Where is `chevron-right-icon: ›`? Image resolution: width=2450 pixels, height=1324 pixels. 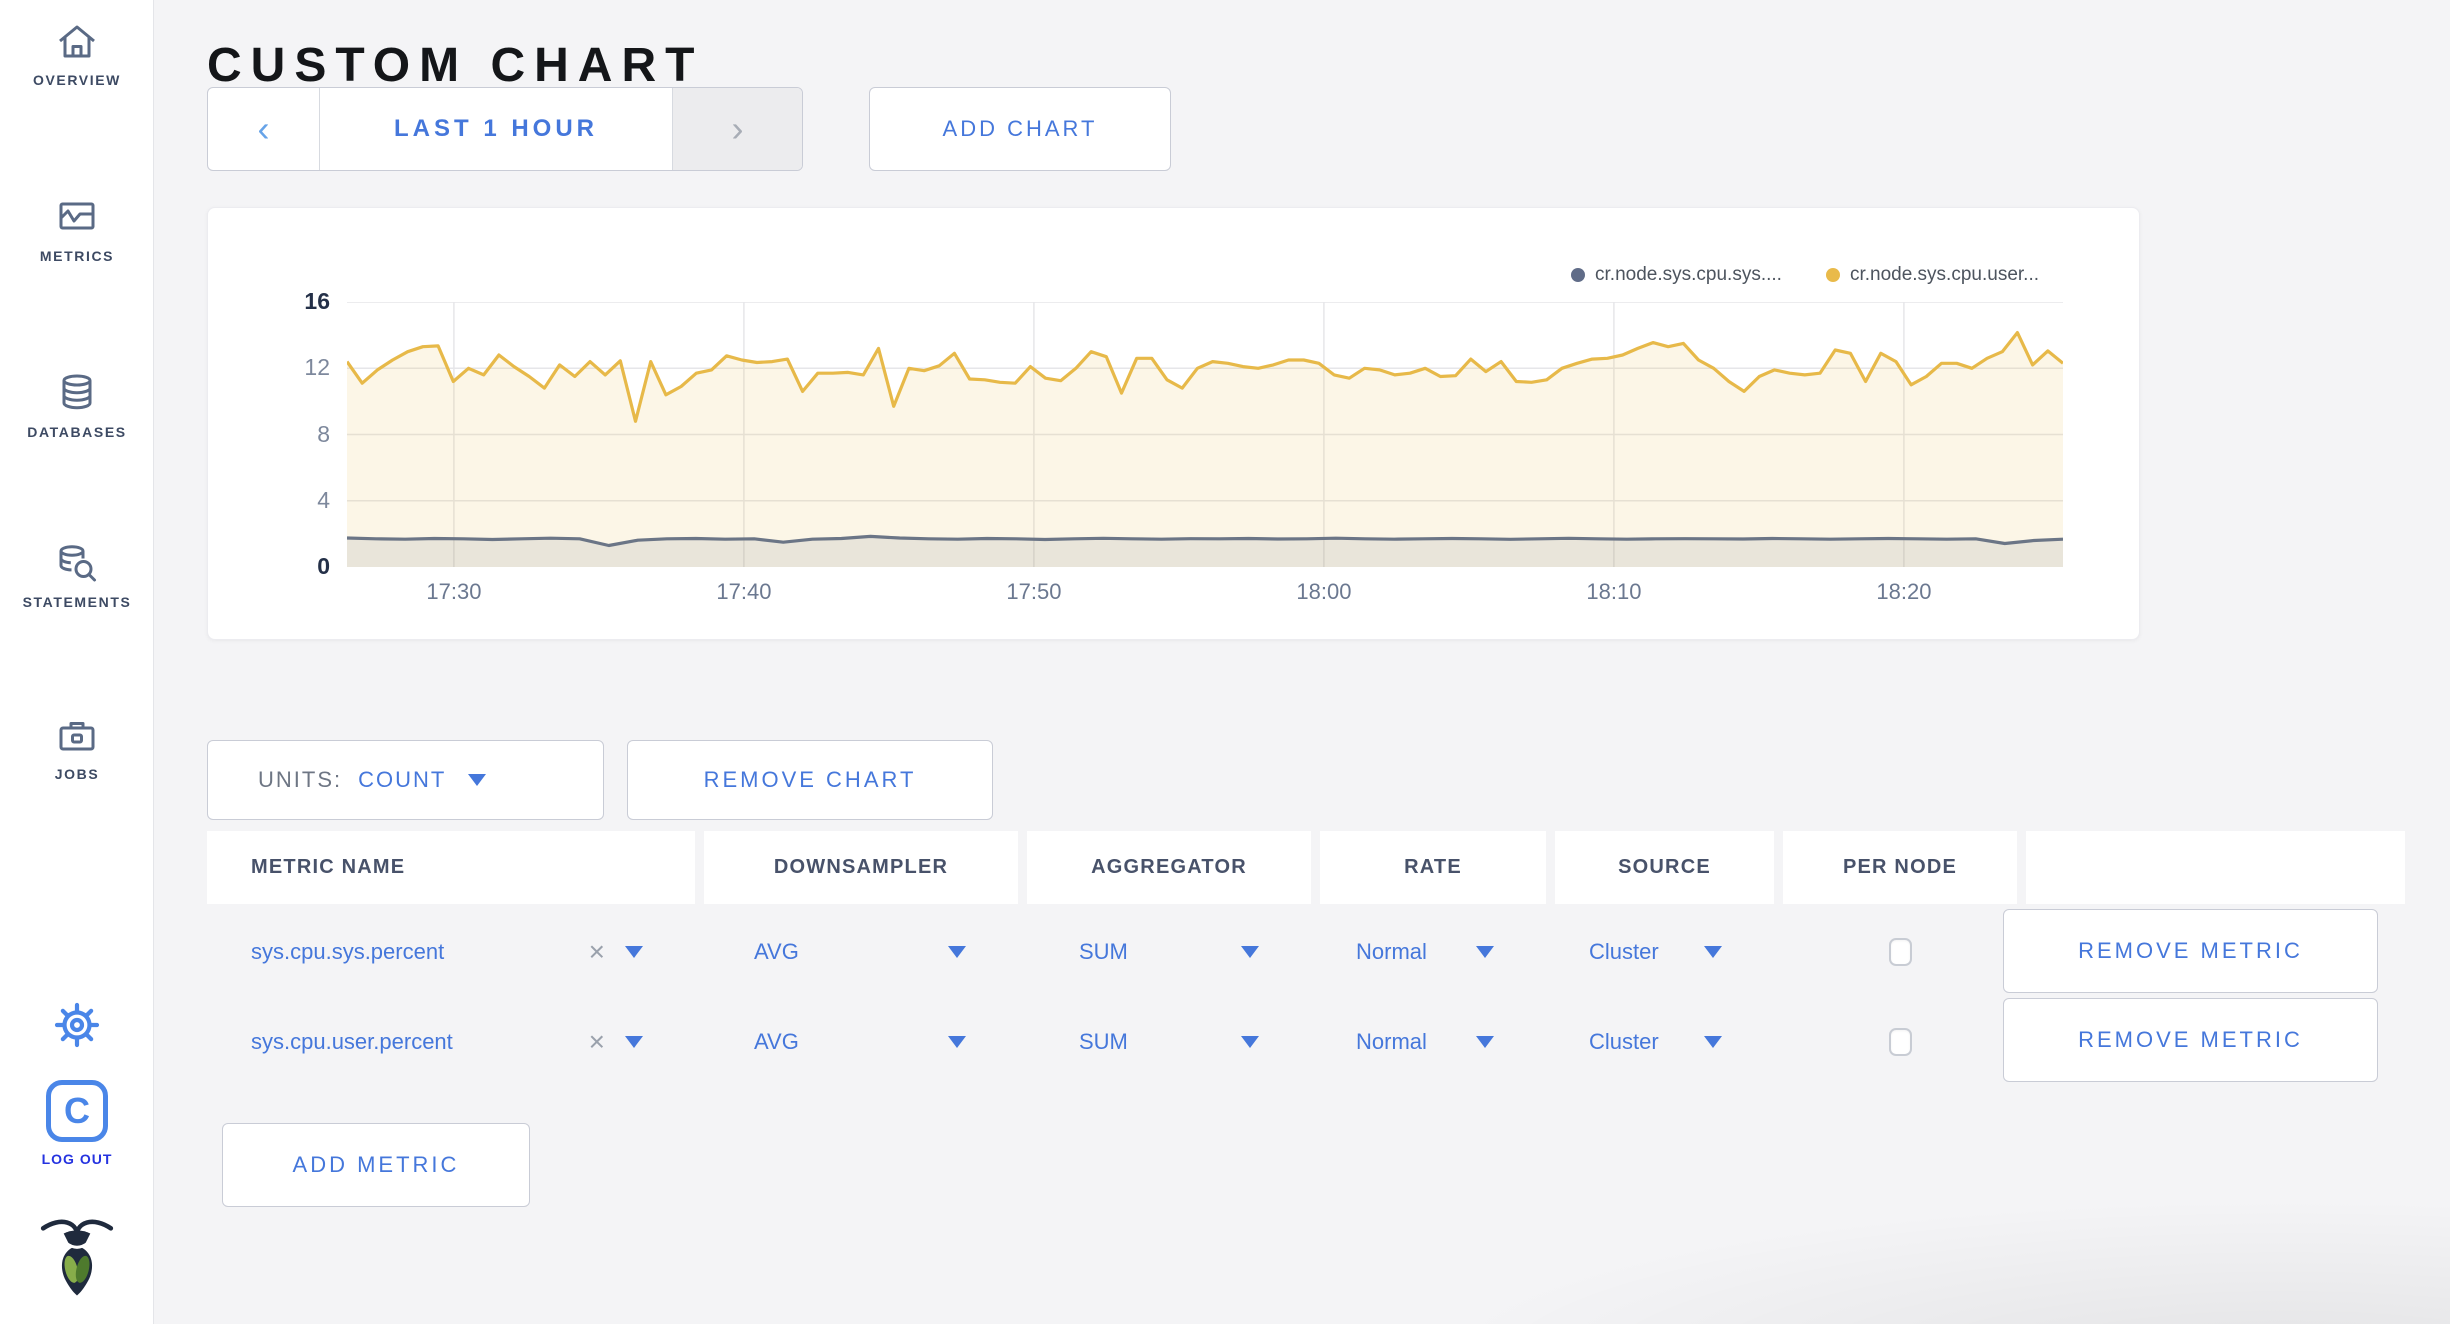 chevron-right-icon: › is located at coordinates (737, 128).